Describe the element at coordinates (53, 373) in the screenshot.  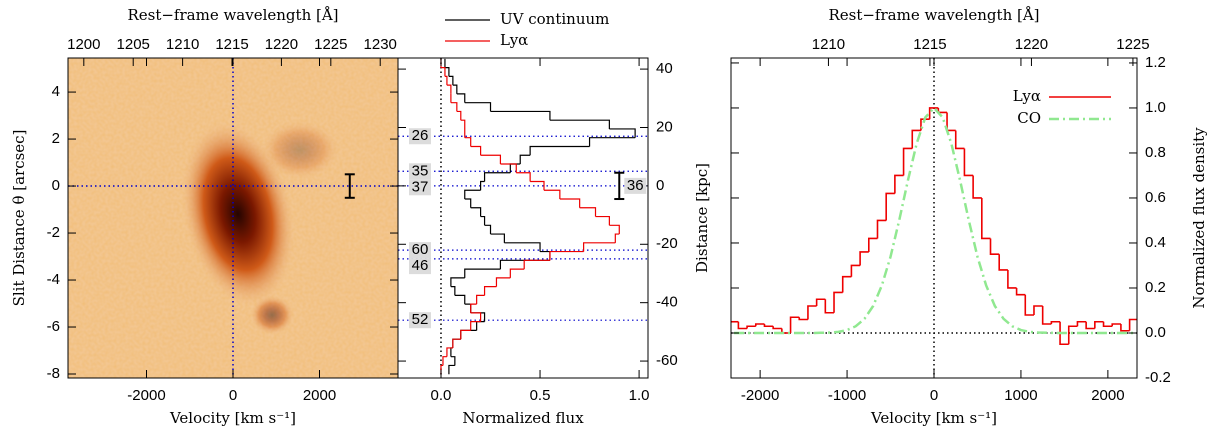
I see `y-tick-label: -8` at that location.